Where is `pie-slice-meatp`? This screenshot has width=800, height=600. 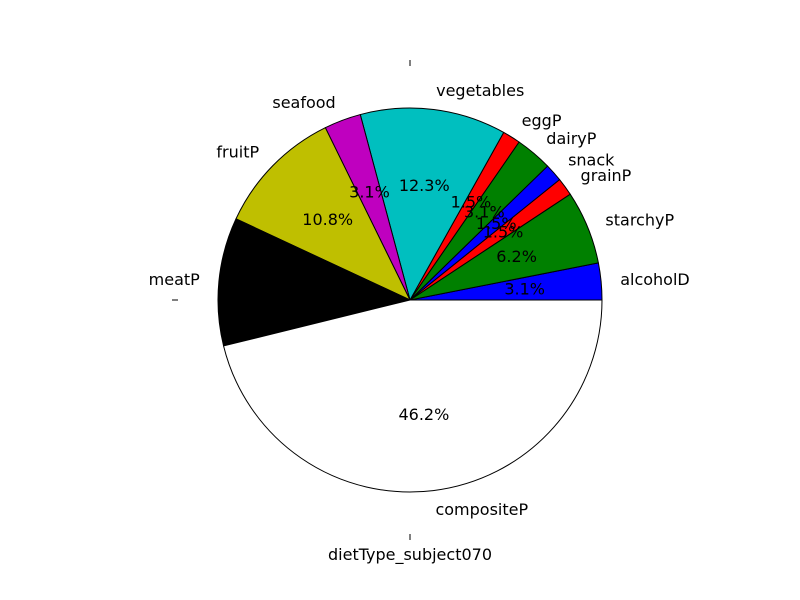
pie-slice-meatp is located at coordinates (314, 282).